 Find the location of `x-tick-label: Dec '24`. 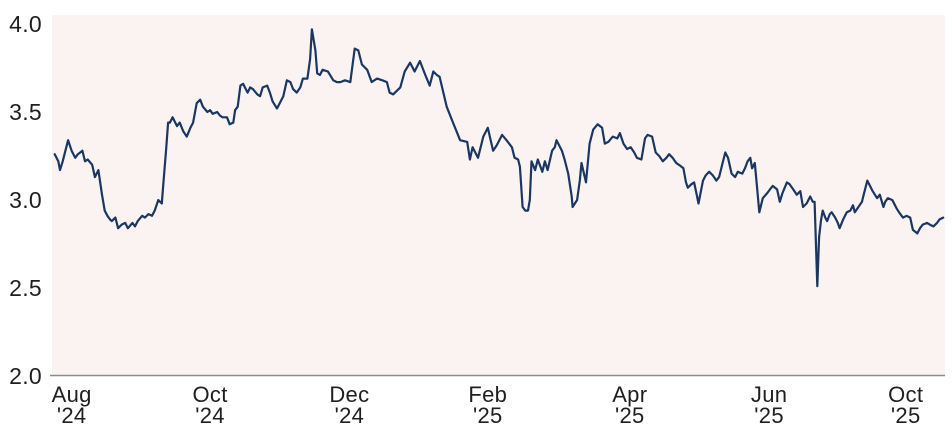

x-tick-label: Dec '24 is located at coordinates (349, 405).